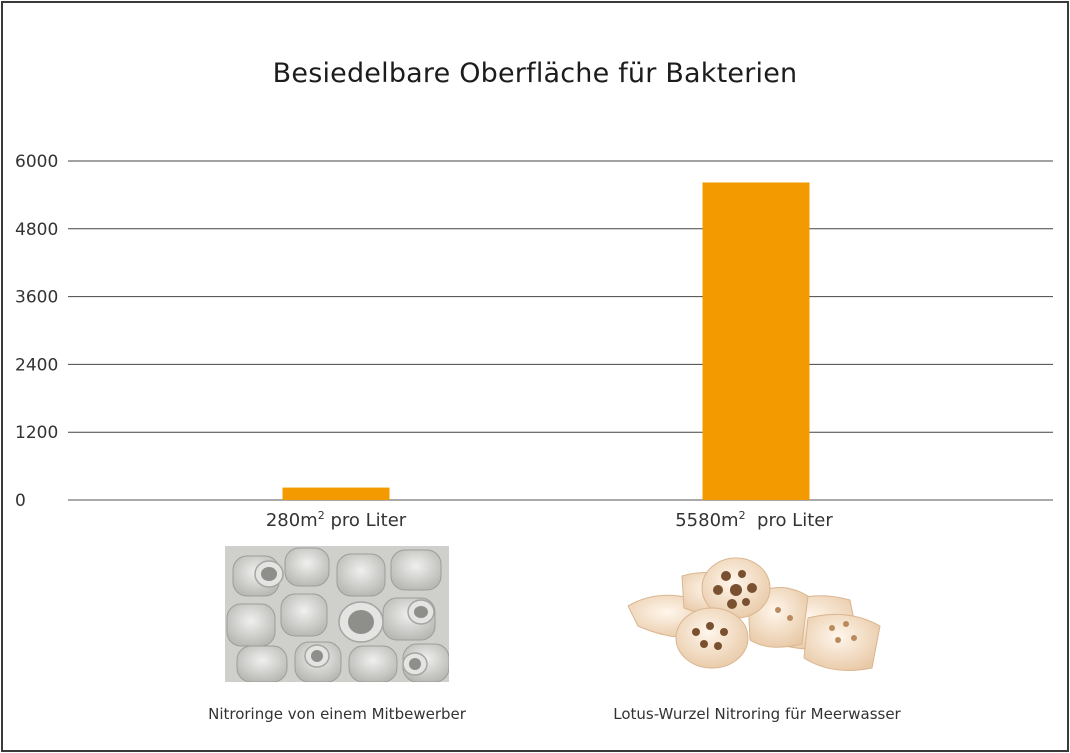 The width and height of the screenshot is (1070, 753). I want to click on lotus-rings-illustration, so click(754, 614).